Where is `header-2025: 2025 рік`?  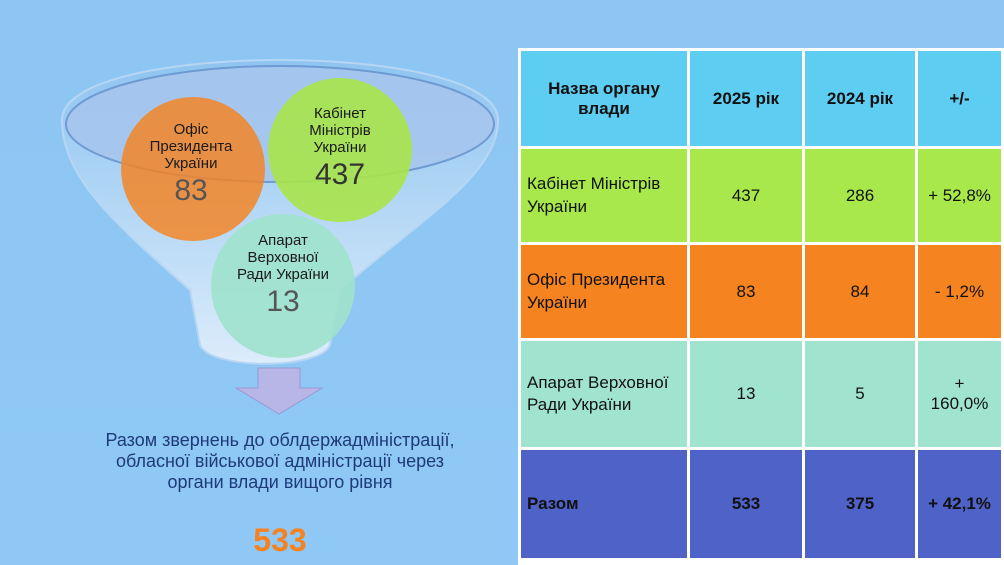 header-2025: 2025 рік is located at coordinates (746, 98).